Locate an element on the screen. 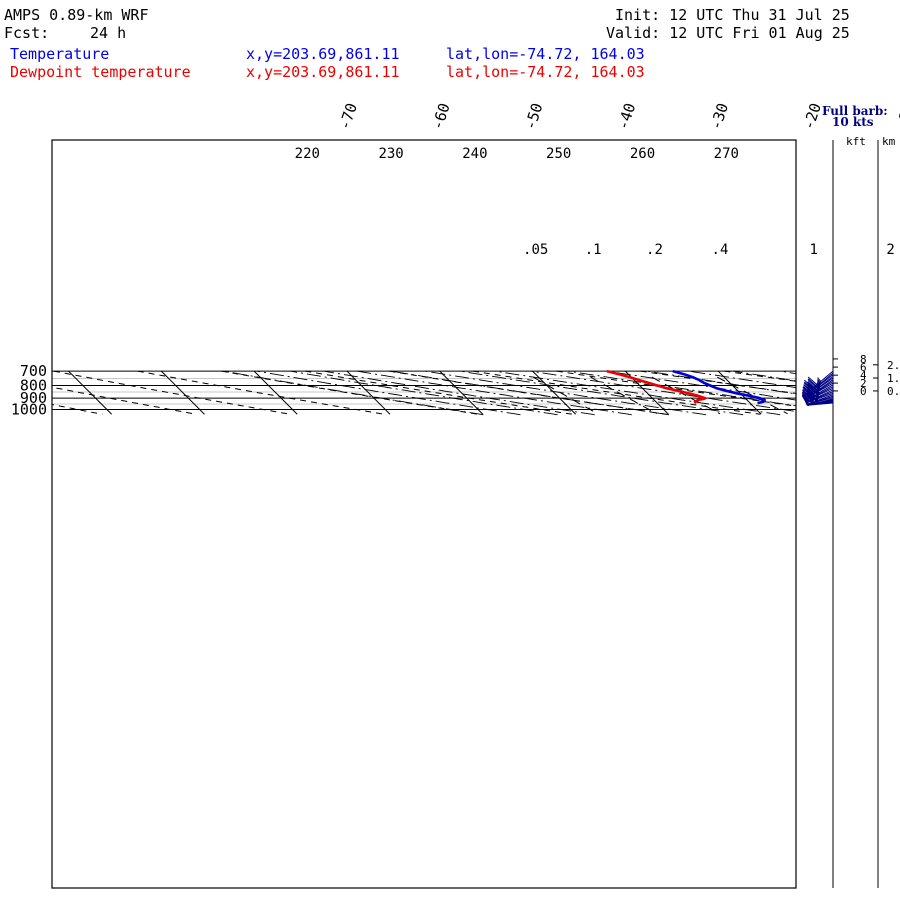 The image size is (900, 900). pressure-label: 1000 is located at coordinates (29, 410).